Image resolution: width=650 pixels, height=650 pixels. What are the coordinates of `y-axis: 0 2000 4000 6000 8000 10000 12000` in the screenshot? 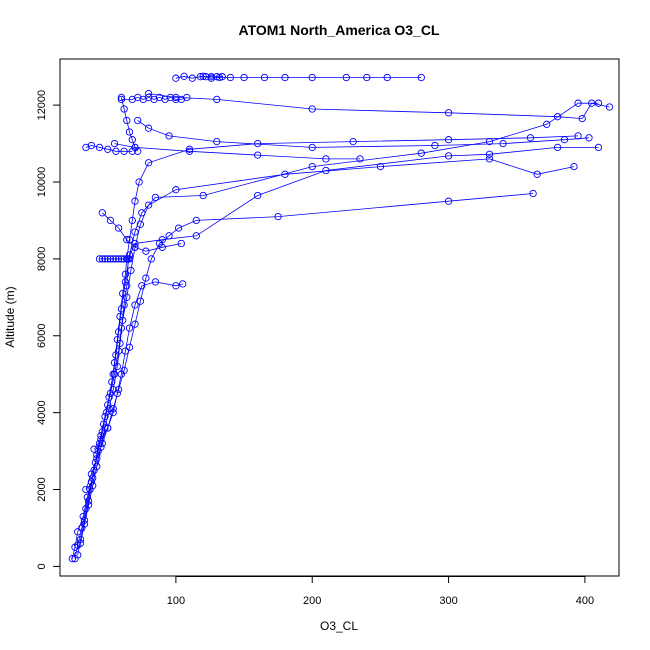 It's located at (48, 329).